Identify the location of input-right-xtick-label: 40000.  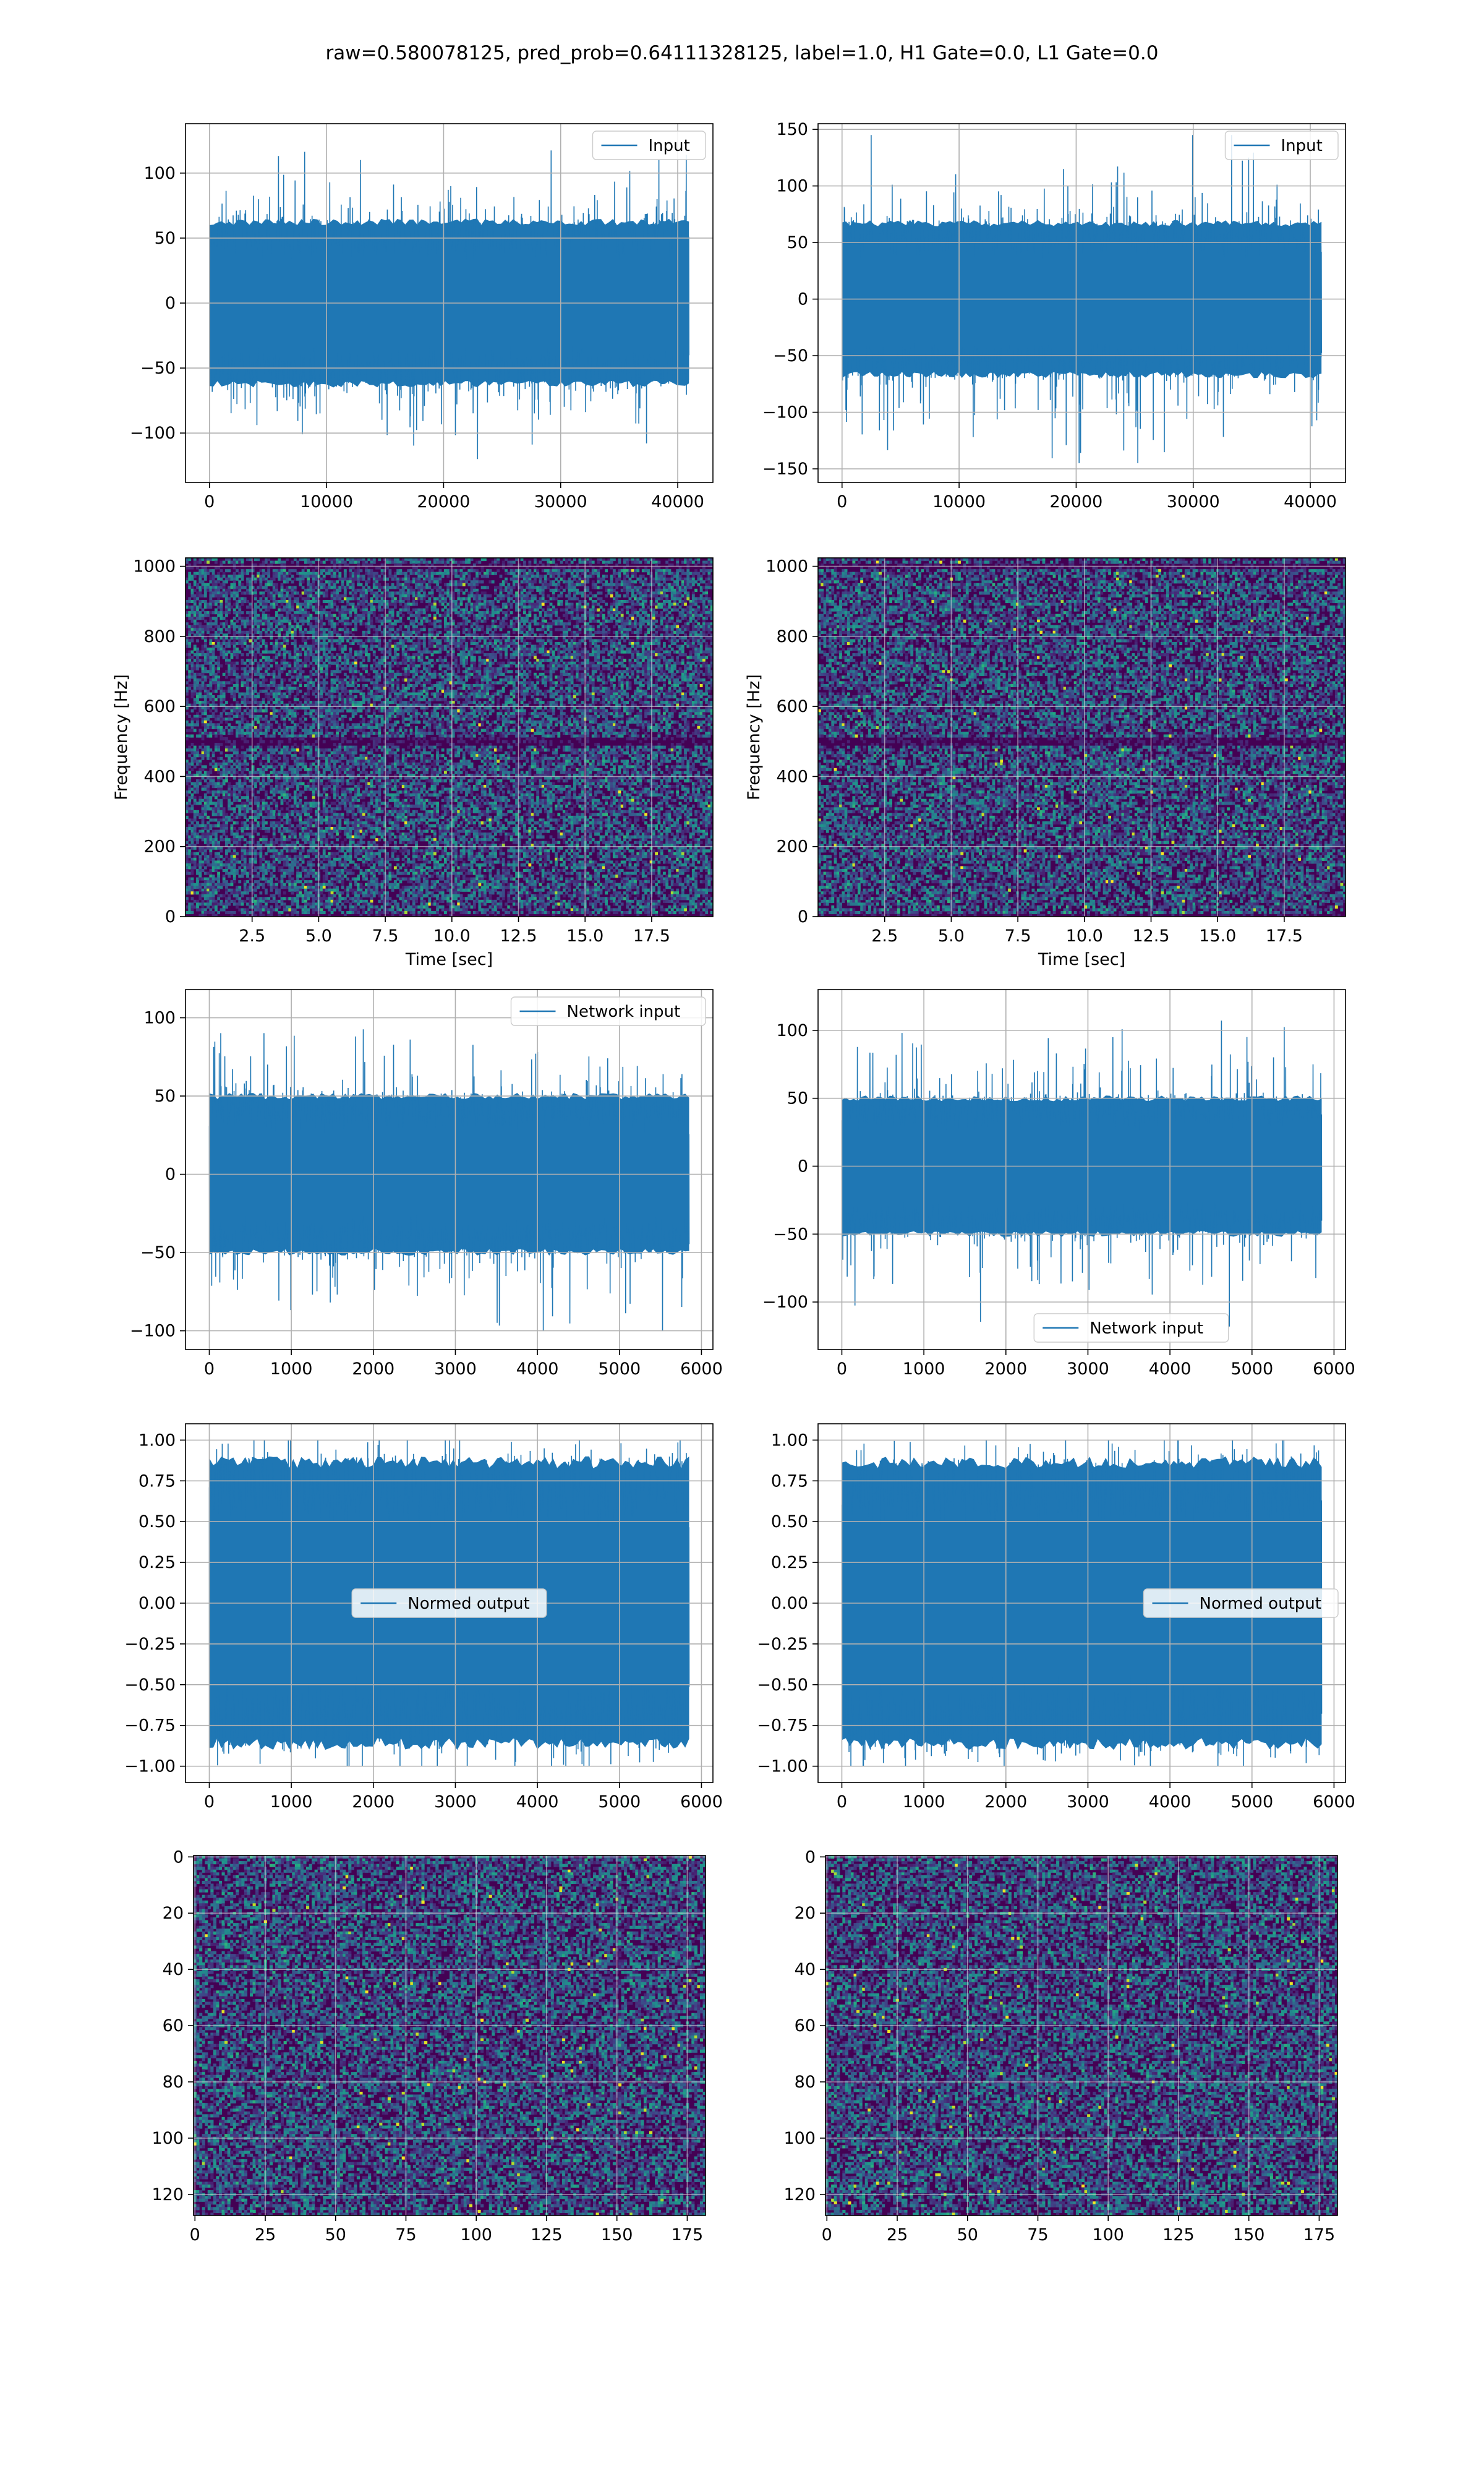
(1310, 501).